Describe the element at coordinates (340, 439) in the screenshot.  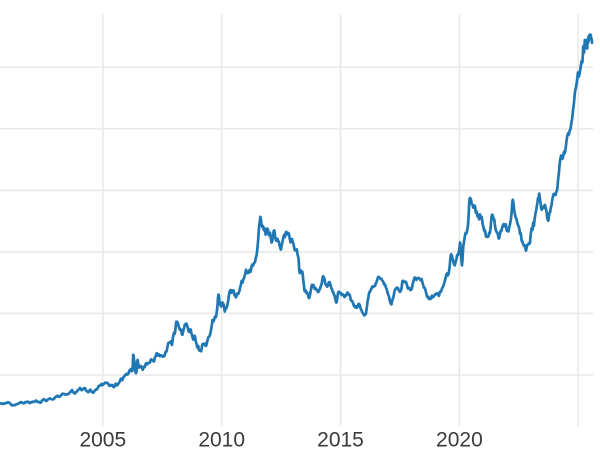
I see `svg-text: 2015` at that location.